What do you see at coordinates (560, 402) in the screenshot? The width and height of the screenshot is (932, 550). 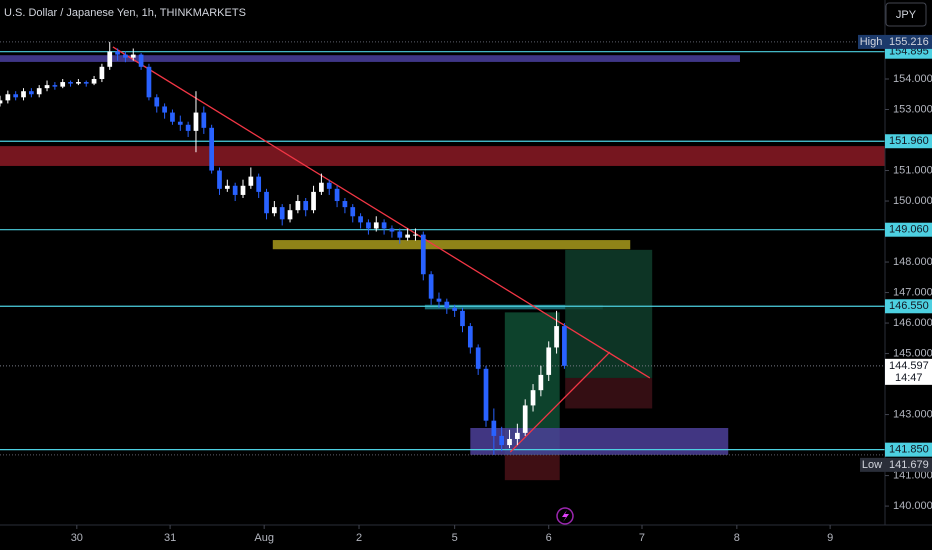 I see `trendline` at bounding box center [560, 402].